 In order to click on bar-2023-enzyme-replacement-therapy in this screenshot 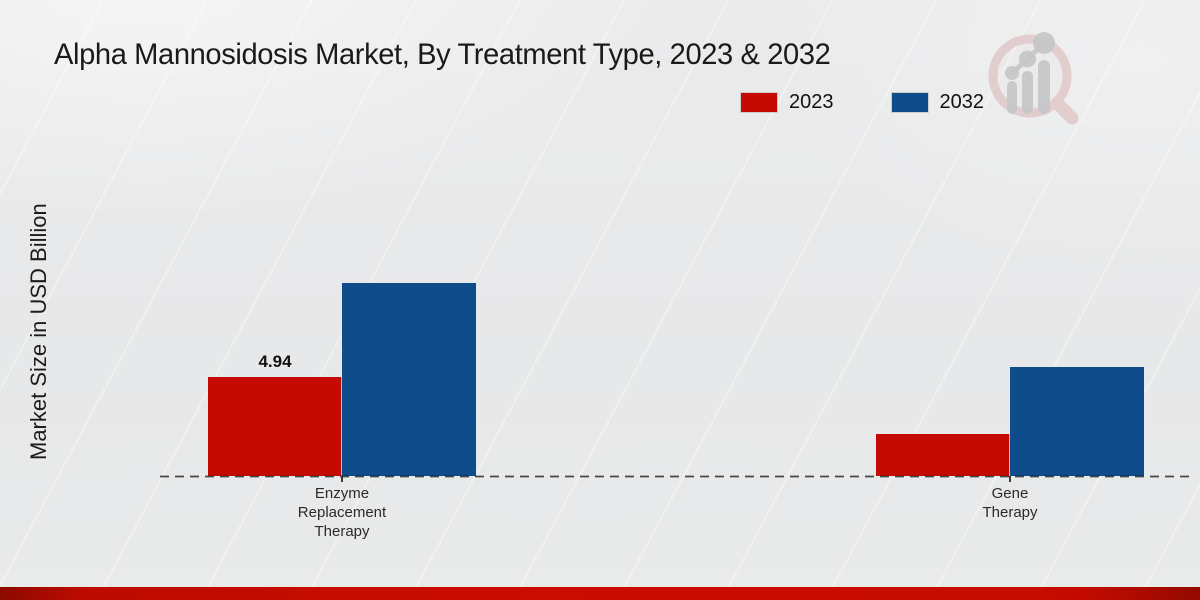, I will do `click(275, 426)`.